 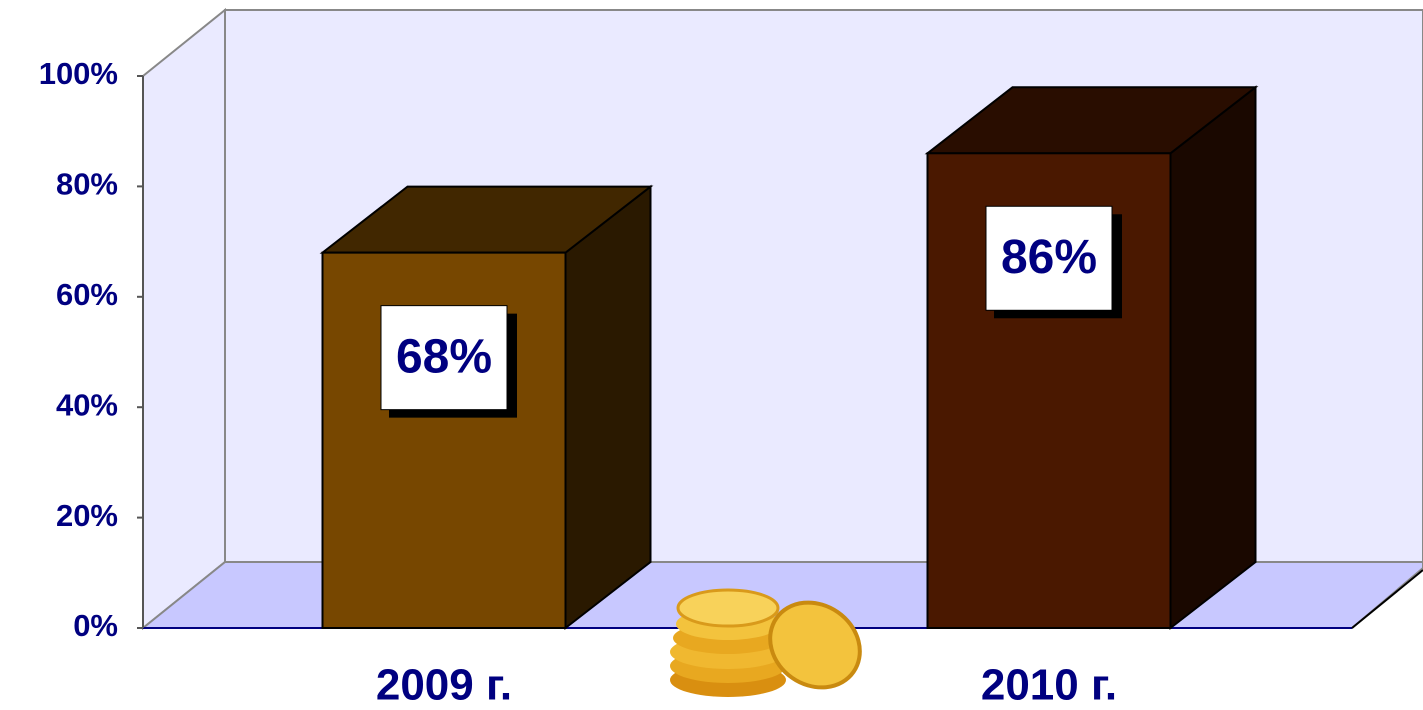 What do you see at coordinates (766, 642) in the screenshot?
I see `coins-icon` at bounding box center [766, 642].